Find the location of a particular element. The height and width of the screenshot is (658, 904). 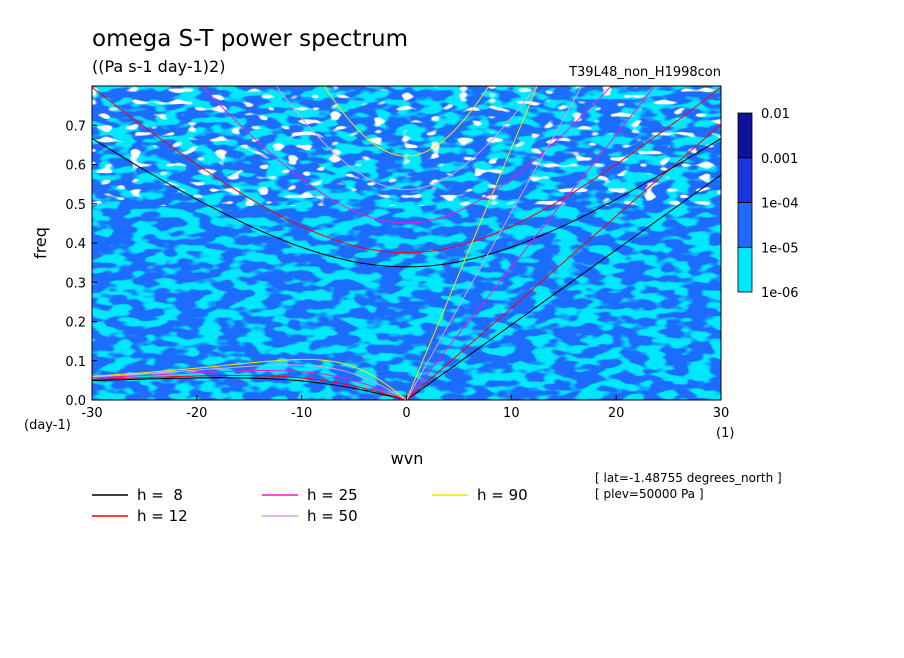

dispersion-kelvin-h50 is located at coordinates (494, 243).